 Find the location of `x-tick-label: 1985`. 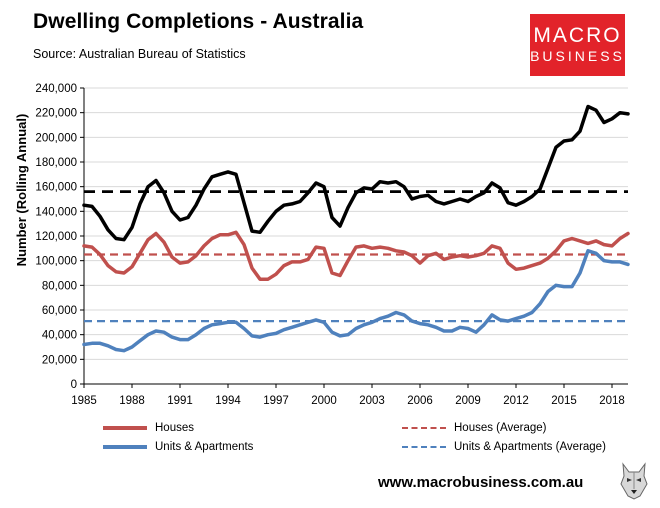

x-tick-label: 1985 is located at coordinates (84, 401).